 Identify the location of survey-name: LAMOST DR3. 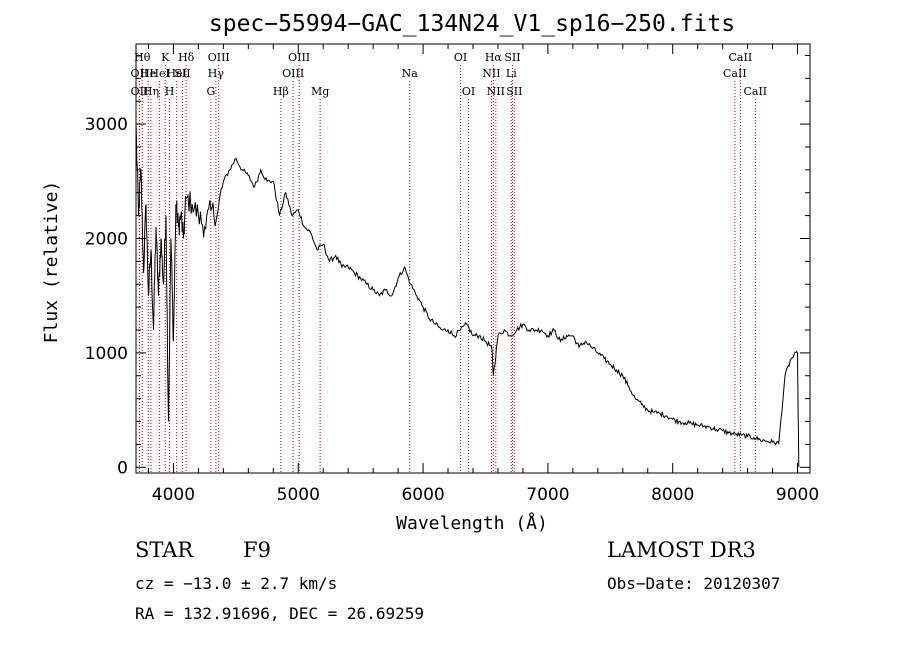
(681, 550).